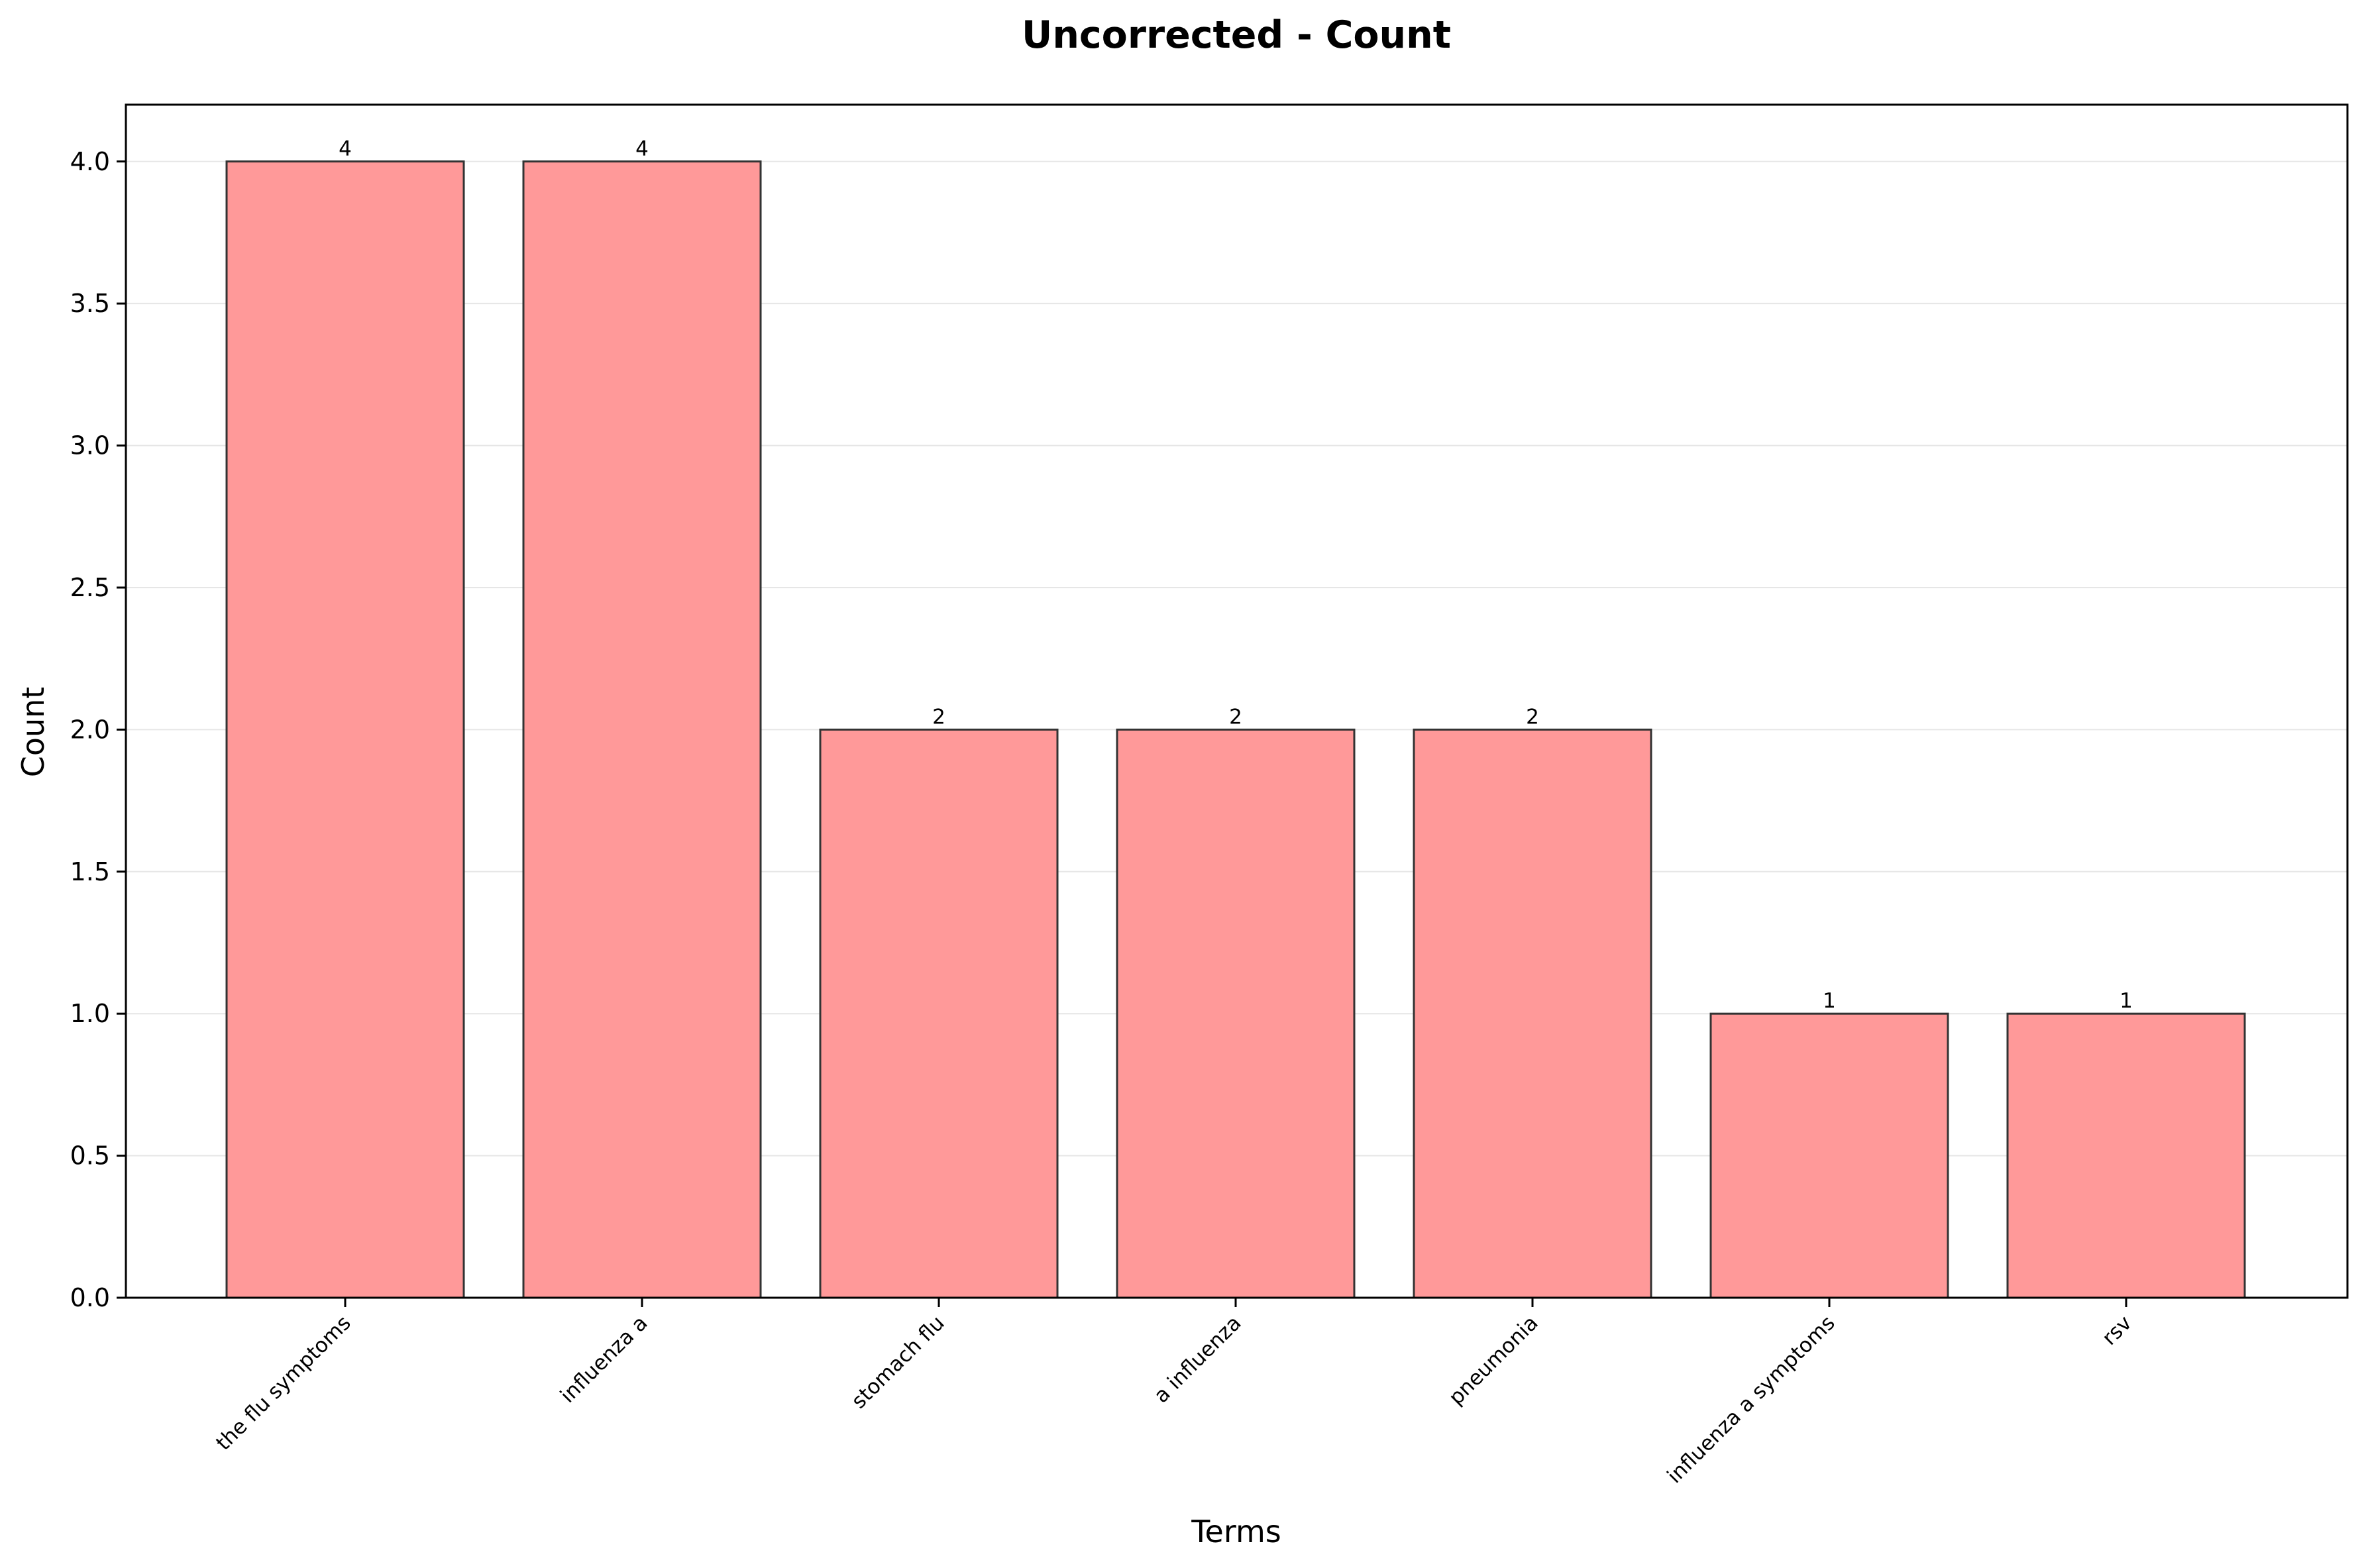 The width and height of the screenshot is (2364, 1568). Describe the element at coordinates (604, 1359) in the screenshot. I see `x-tick-label: influenza a` at that location.